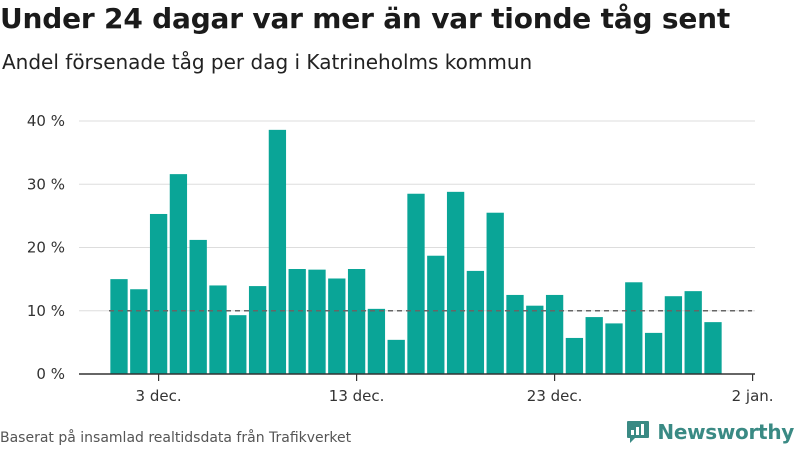 The height and width of the screenshot is (450, 800). I want to click on y-tick-label: 20 %, so click(46, 248).